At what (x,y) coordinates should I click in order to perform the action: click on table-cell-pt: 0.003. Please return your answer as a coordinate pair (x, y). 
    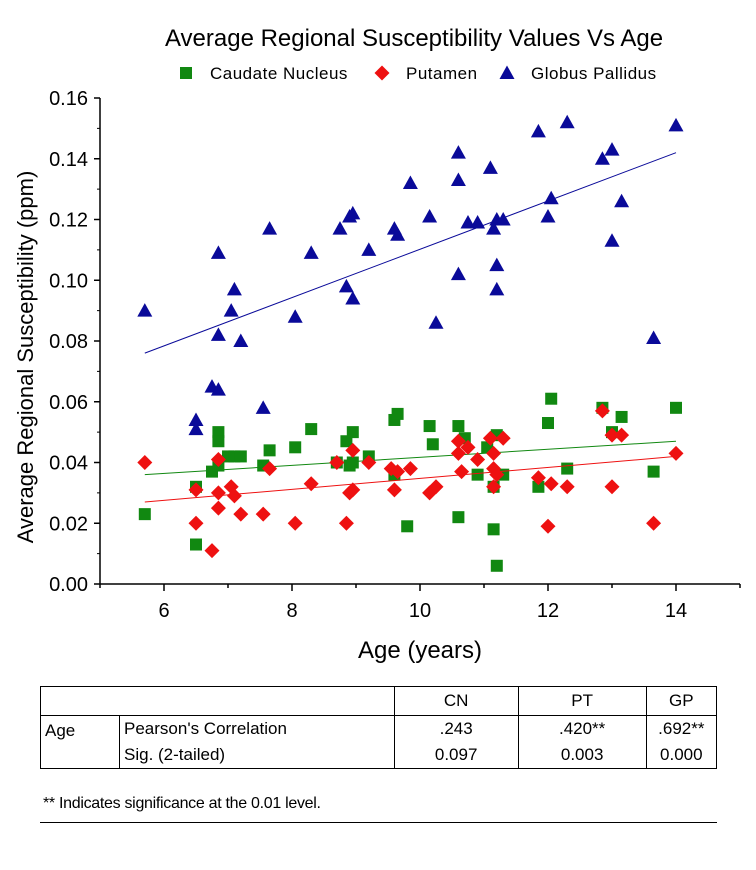
    Looking at the image, I should click on (582, 755).